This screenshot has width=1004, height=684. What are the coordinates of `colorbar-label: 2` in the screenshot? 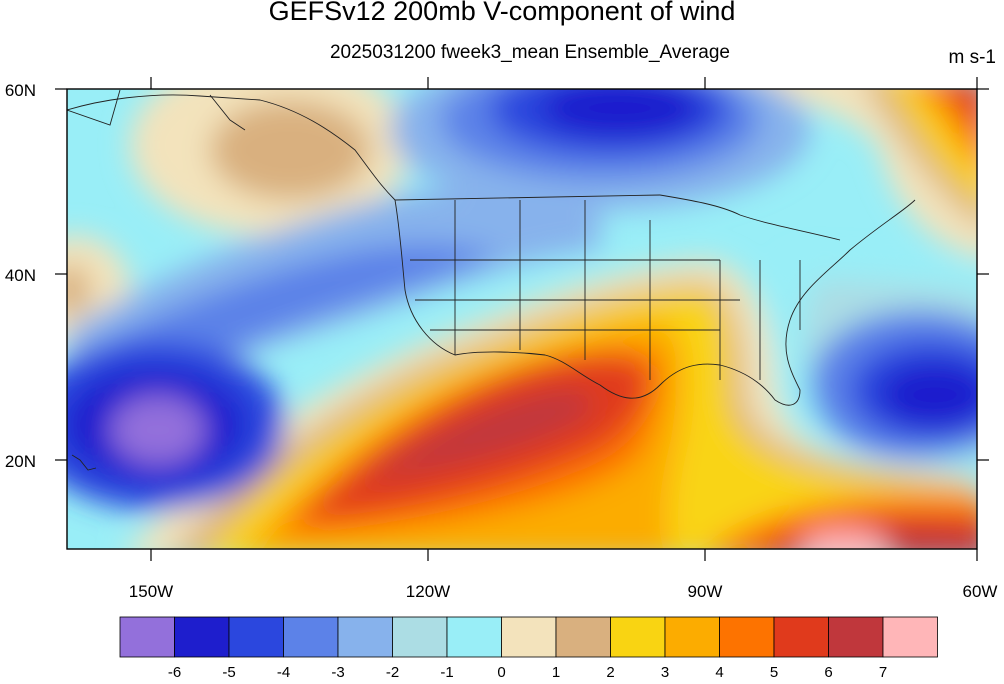 It's located at (610, 672).